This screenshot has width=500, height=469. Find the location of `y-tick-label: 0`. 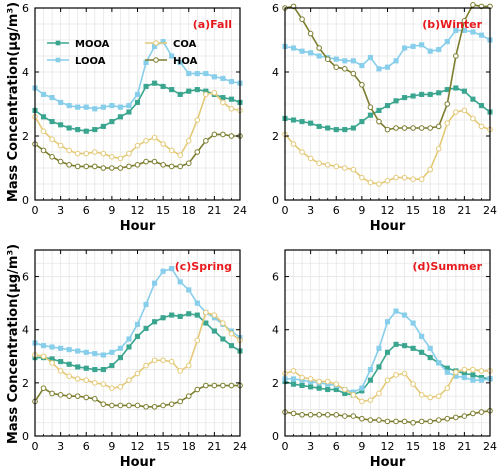

y-tick-label: 0 is located at coordinates (25, 436).